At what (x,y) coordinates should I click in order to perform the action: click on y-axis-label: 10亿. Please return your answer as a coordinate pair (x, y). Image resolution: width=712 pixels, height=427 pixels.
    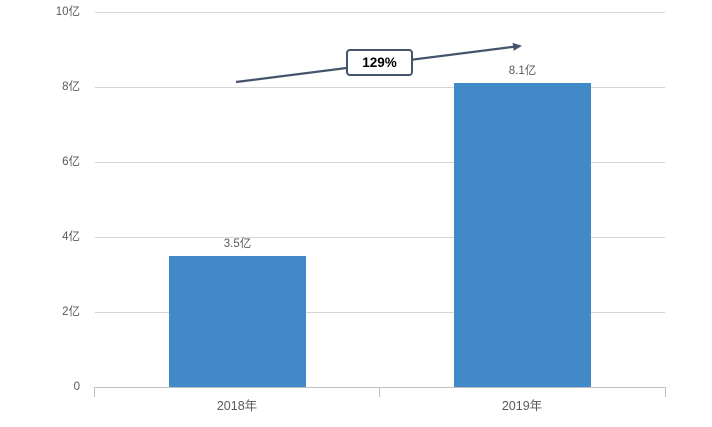
    Looking at the image, I should click on (67, 12).